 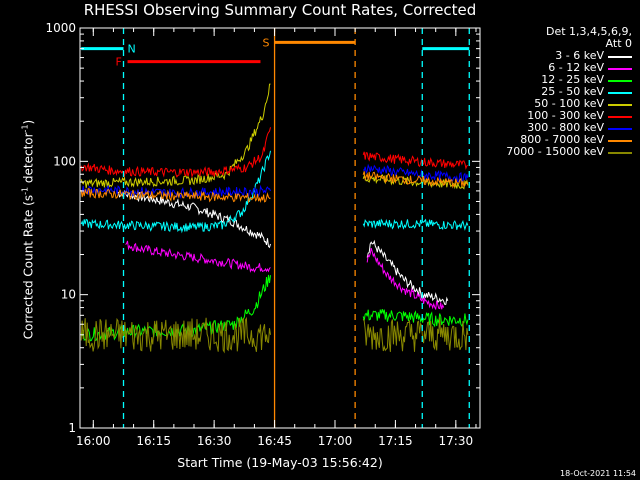 I want to click on legend-label: 25 - 50 keV, so click(x=572, y=91).